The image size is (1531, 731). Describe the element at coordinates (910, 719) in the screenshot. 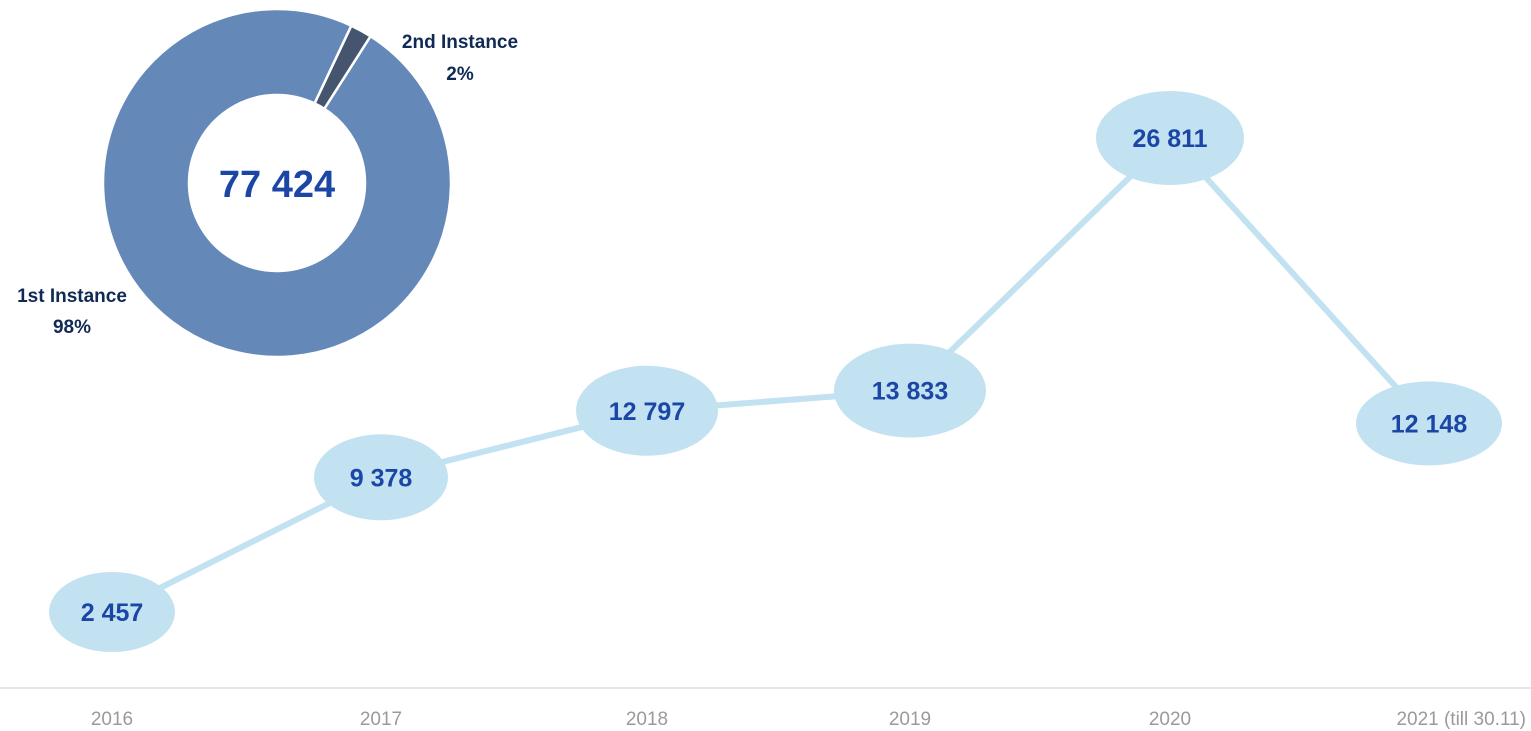

I see `x-tick-label: 2019` at that location.